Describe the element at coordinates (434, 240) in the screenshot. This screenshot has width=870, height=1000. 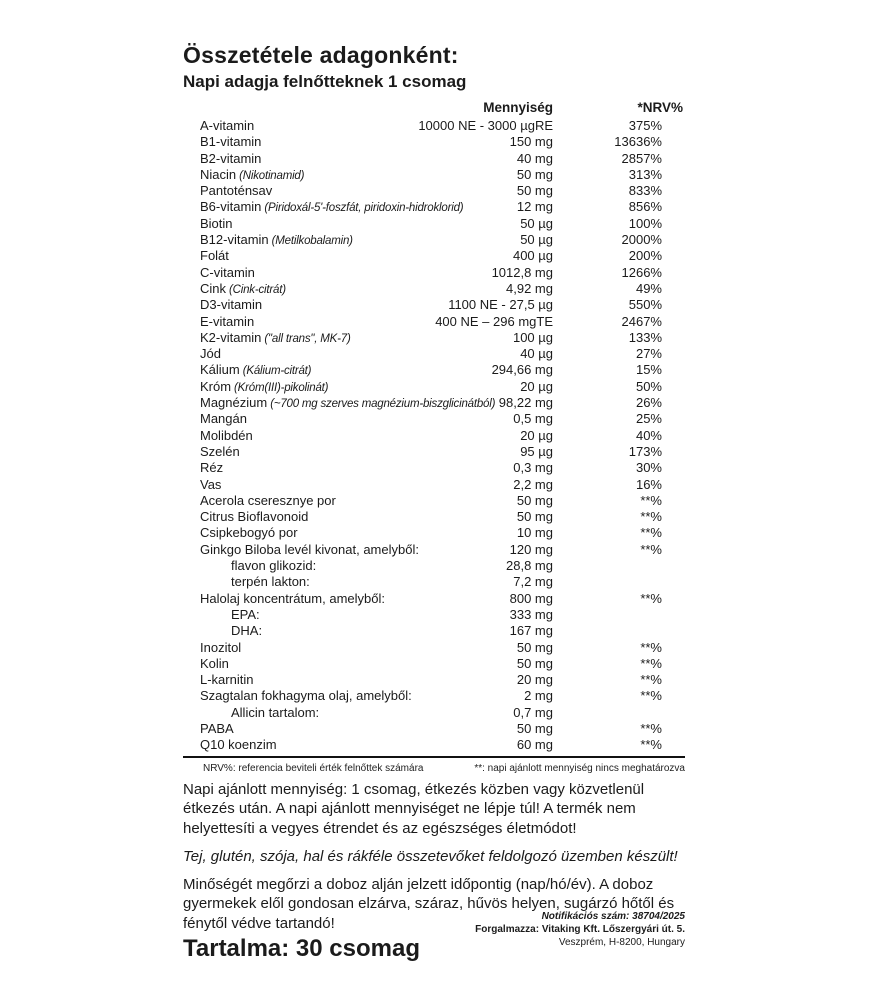
I see `table-row: B12-vitamin (Metilkobalamin) 50 µg 2000%` at that location.